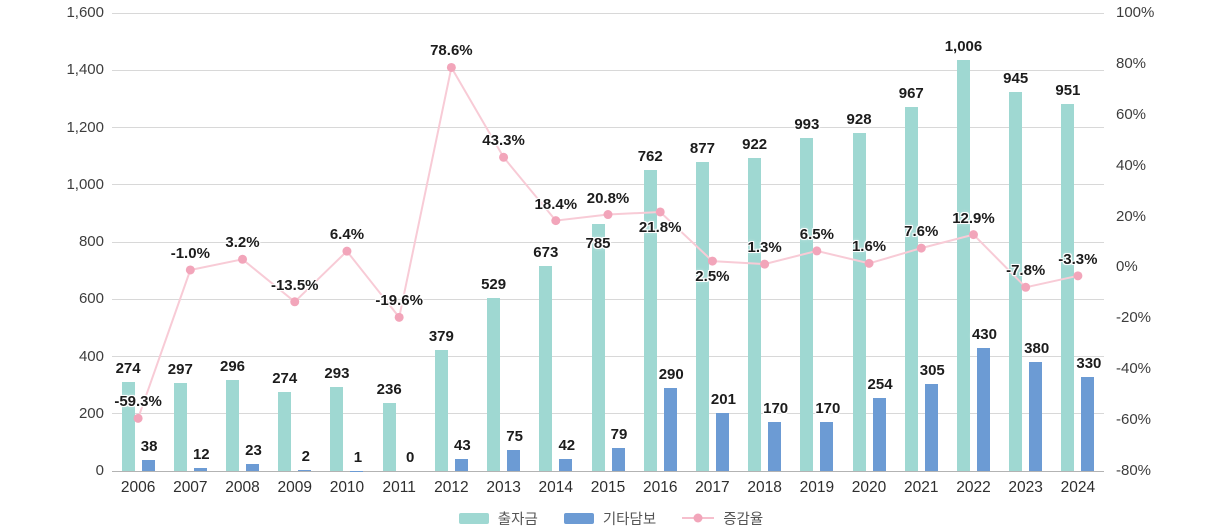 The width and height of the screenshot is (1222, 531). I want to click on legend-label: 기타담보, so click(629, 519).